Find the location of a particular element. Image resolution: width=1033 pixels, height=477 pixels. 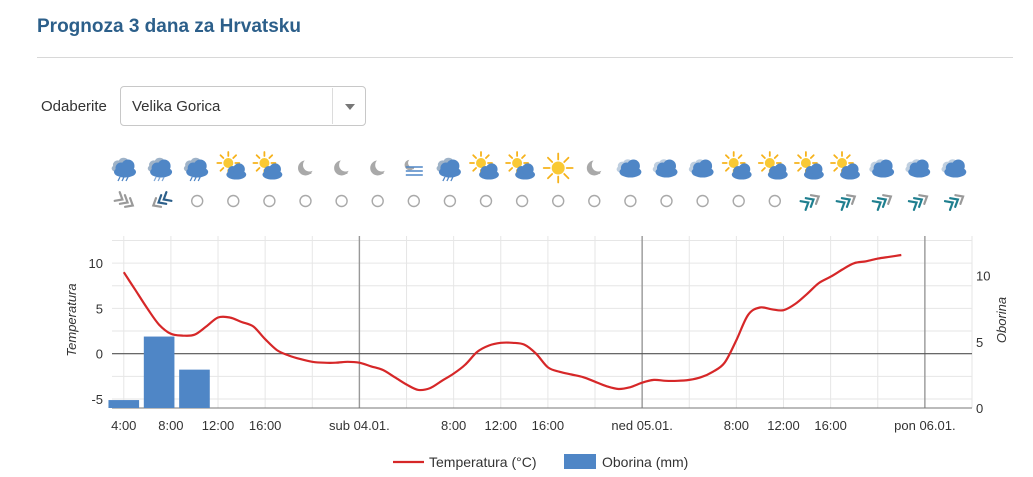

sun-icon is located at coordinates (558, 168).